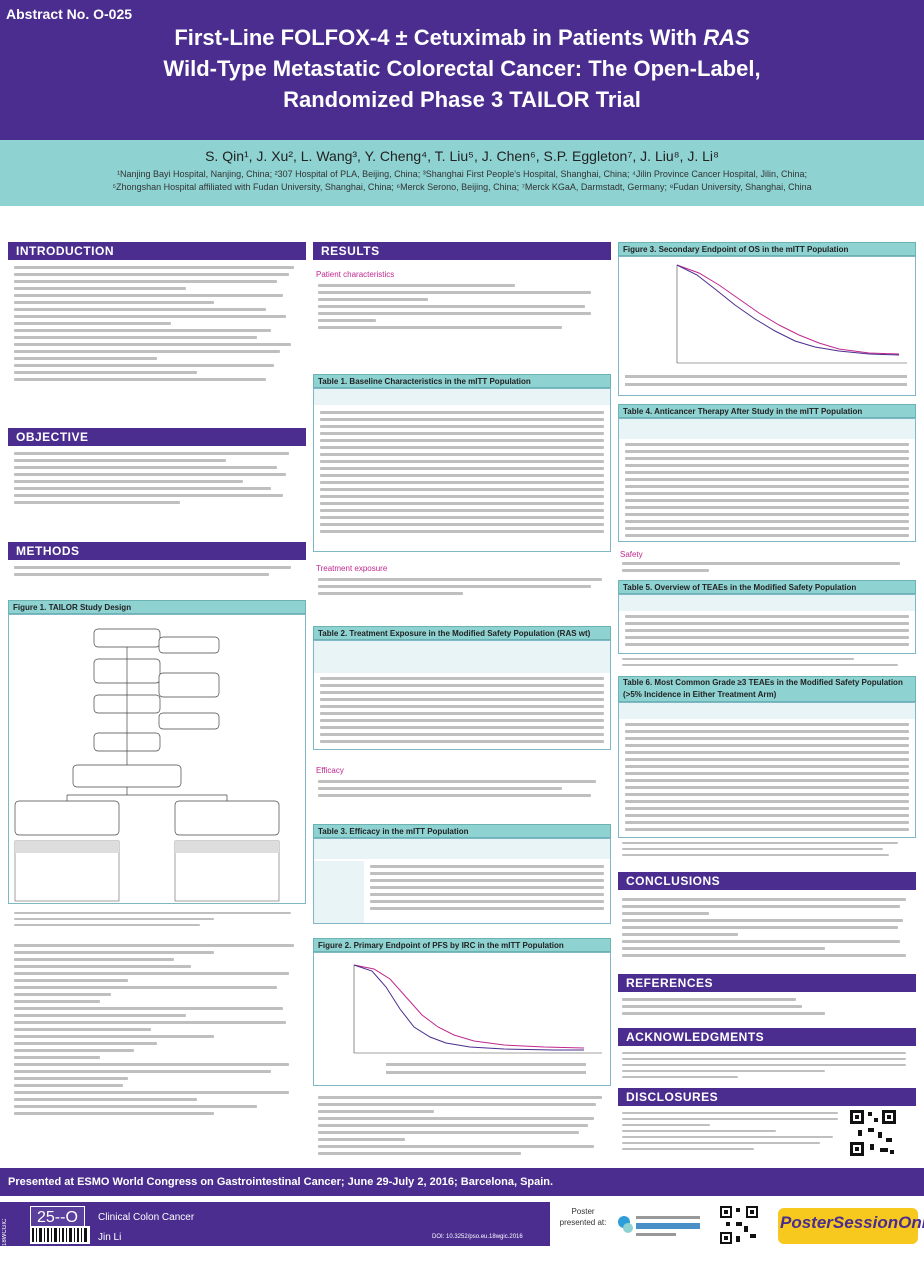 Image resolution: width=924 pixels, height=1280 pixels. I want to click on table-6-rows, so click(767, 779).